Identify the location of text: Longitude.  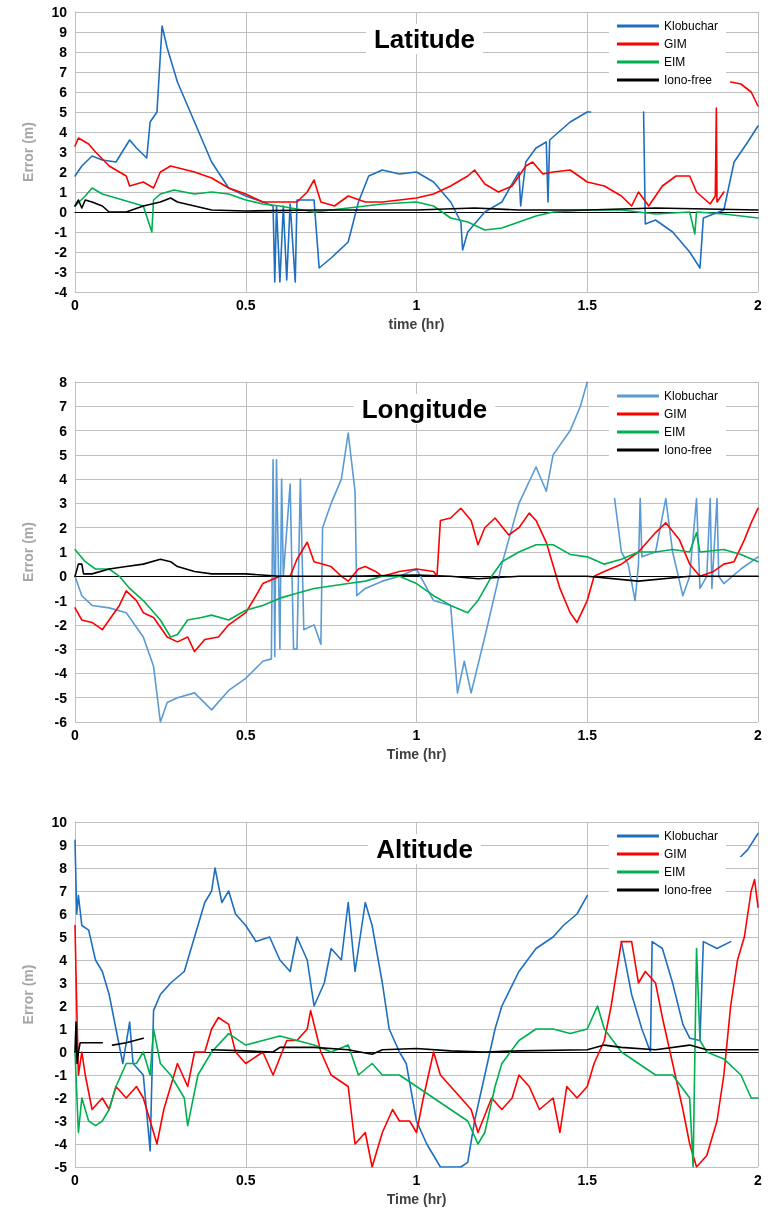
(424, 409).